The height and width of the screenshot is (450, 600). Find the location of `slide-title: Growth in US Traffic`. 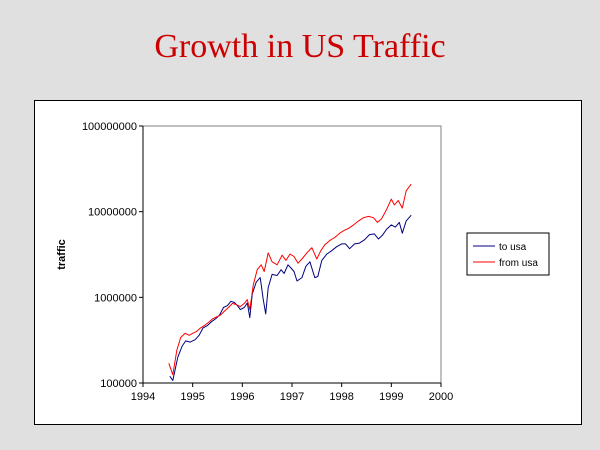

slide-title: Growth in US Traffic is located at coordinates (300, 46).